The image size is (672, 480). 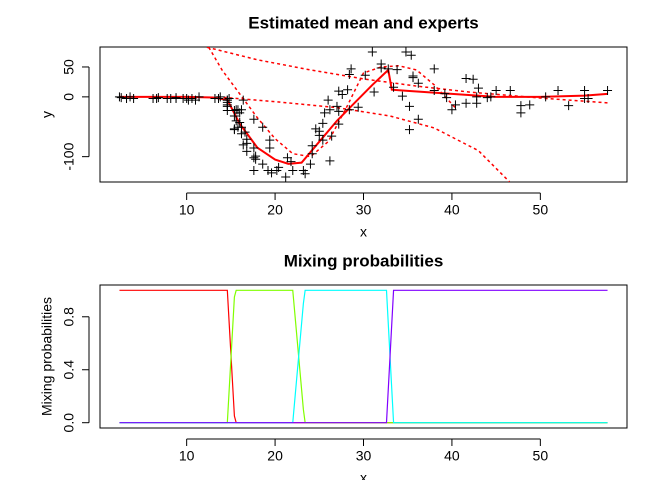 What do you see at coordinates (69, 67) in the screenshot?
I see `y-tick-label: 50` at bounding box center [69, 67].